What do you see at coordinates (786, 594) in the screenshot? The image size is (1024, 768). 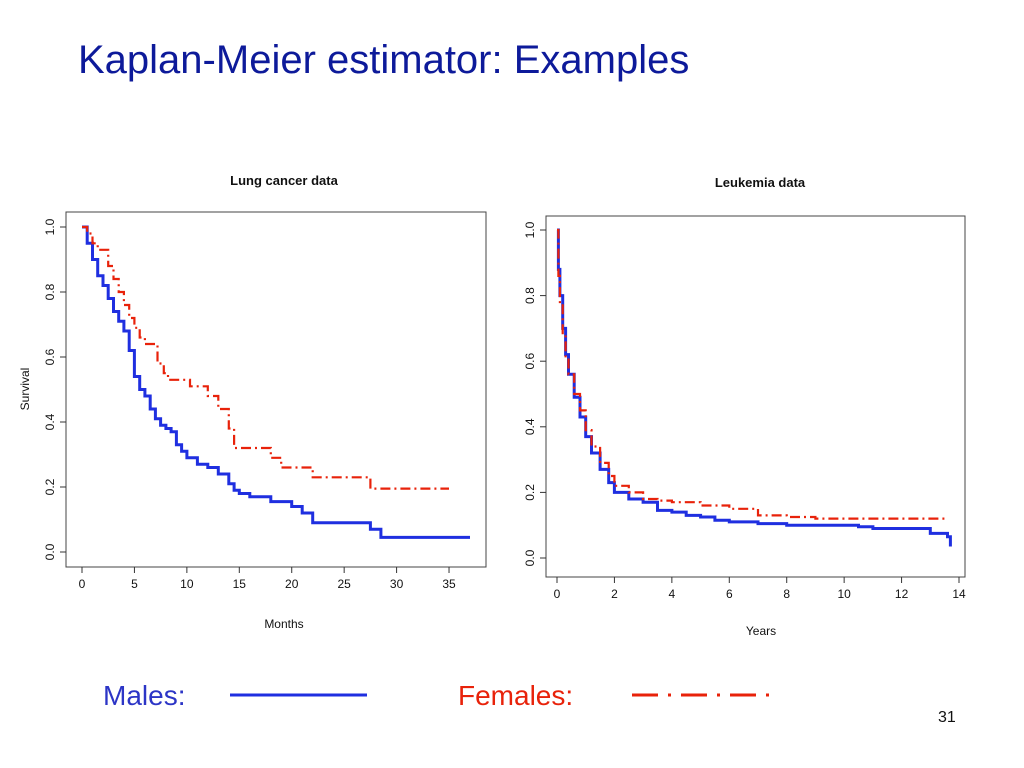 I see `x-tick-label: 8` at bounding box center [786, 594].